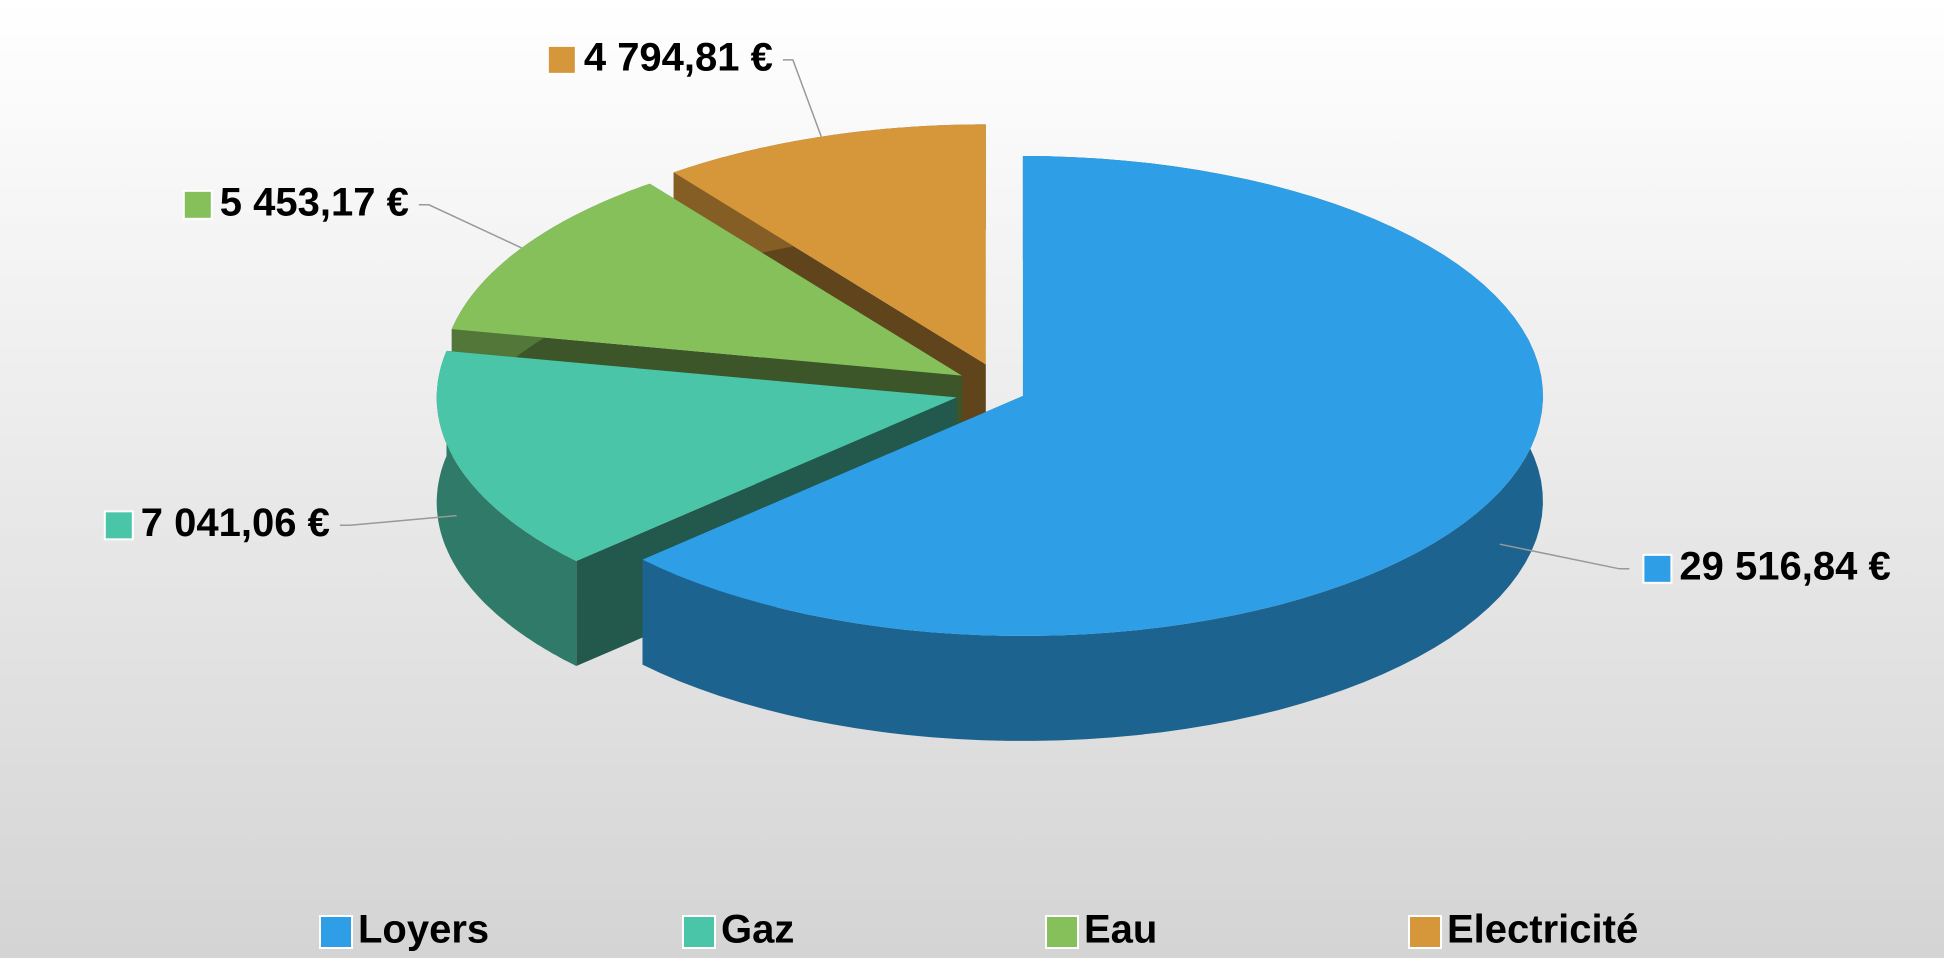  What do you see at coordinates (1784, 566) in the screenshot?
I see `data-label: 29 516,84 €` at bounding box center [1784, 566].